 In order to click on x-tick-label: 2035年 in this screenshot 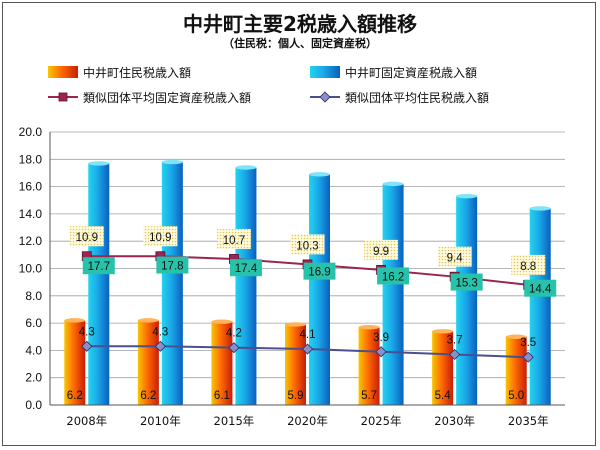, I will do `click(528, 421)`.